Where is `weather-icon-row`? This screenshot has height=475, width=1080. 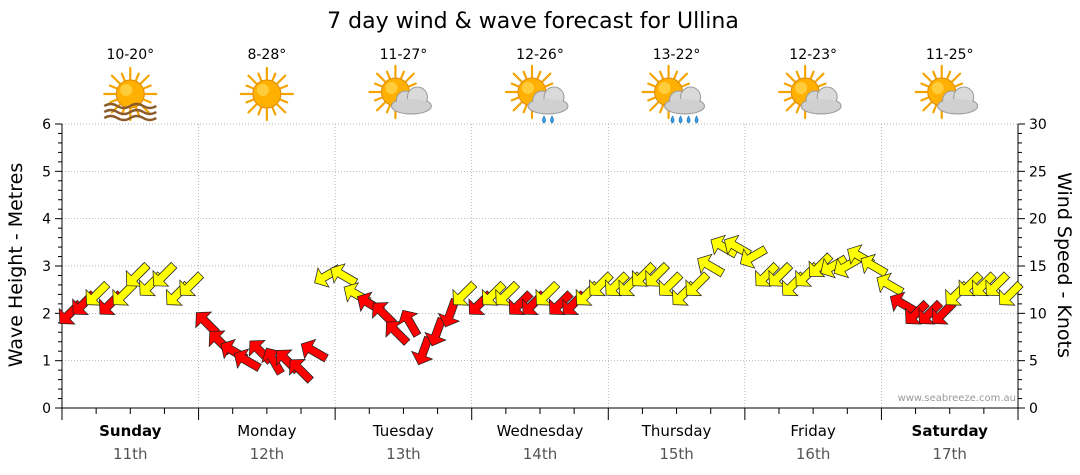
weather-icon-row is located at coordinates (541, 94).